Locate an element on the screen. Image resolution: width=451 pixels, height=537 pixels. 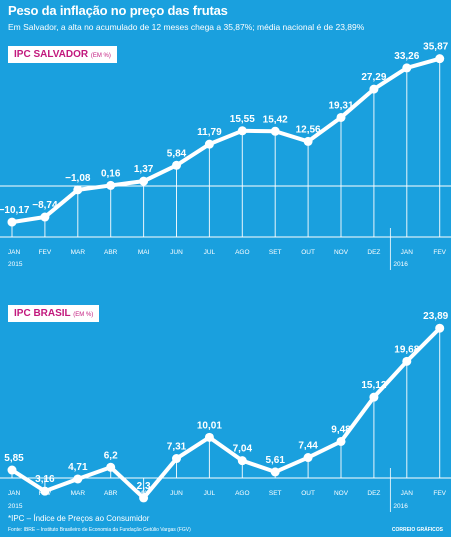
month-label-1-9: OUT is located at coordinates (308, 493).